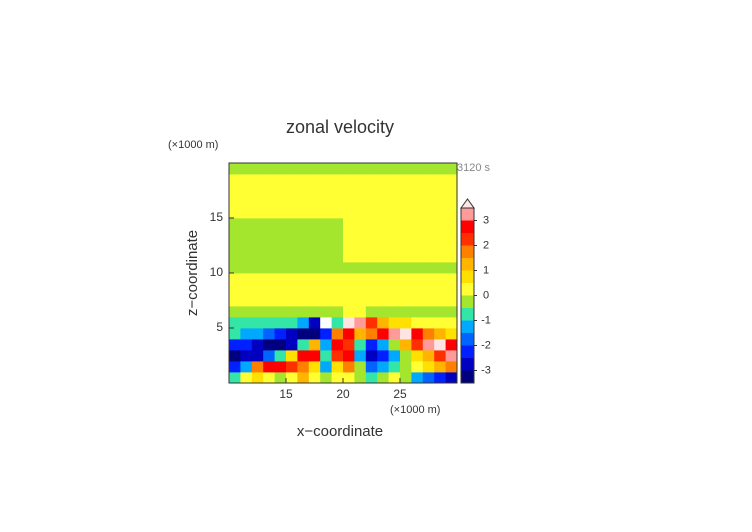  What do you see at coordinates (486, 370) in the screenshot?
I see `colorbar-tick-label: -3` at bounding box center [486, 370].